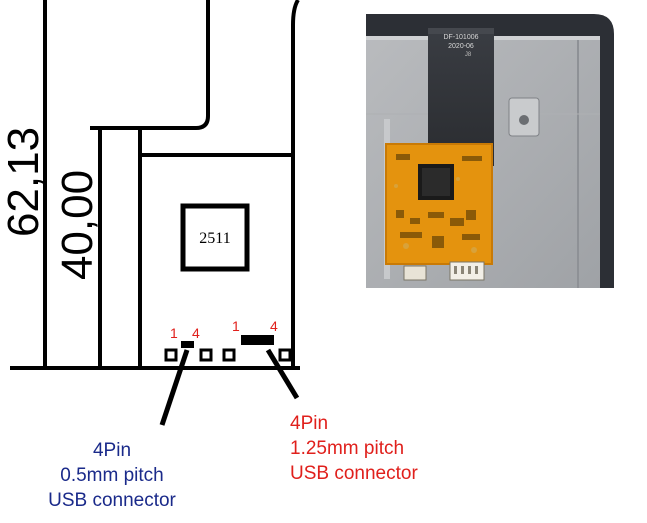 Image resolution: width=647 pixels, height=523 pixels. What do you see at coordinates (468, 55) in the screenshot?
I see `flex-rev: J8` at bounding box center [468, 55].